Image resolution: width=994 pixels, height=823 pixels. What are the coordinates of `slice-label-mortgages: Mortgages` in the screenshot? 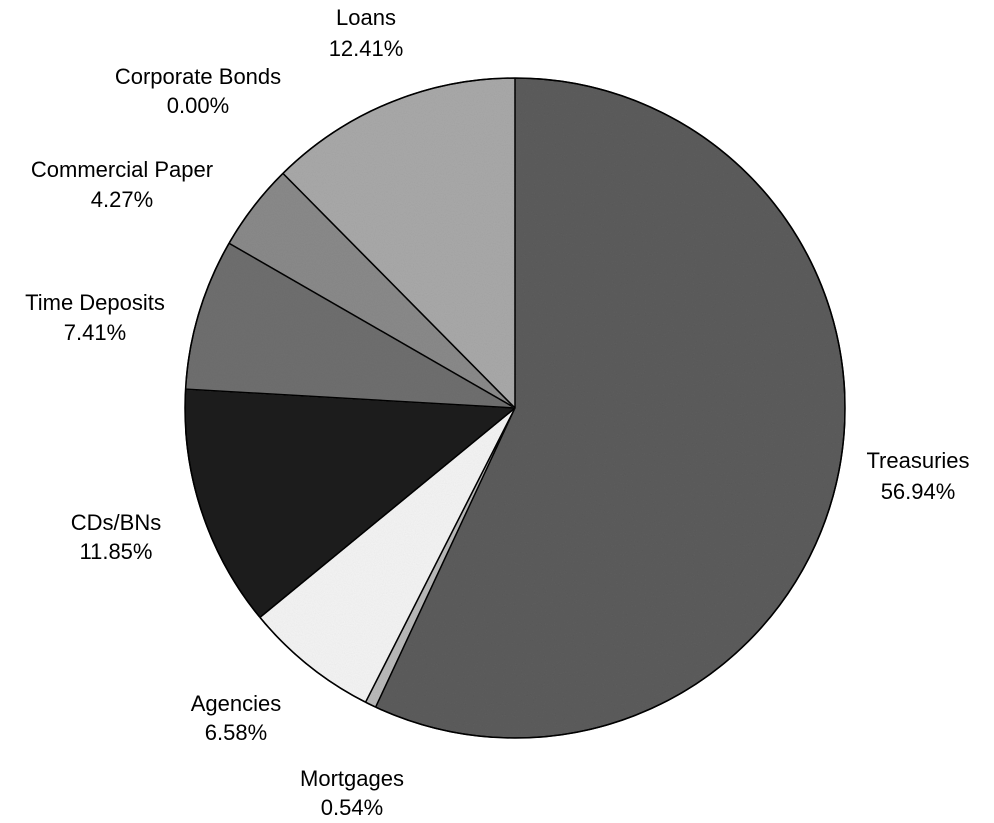 It's located at (352, 778).